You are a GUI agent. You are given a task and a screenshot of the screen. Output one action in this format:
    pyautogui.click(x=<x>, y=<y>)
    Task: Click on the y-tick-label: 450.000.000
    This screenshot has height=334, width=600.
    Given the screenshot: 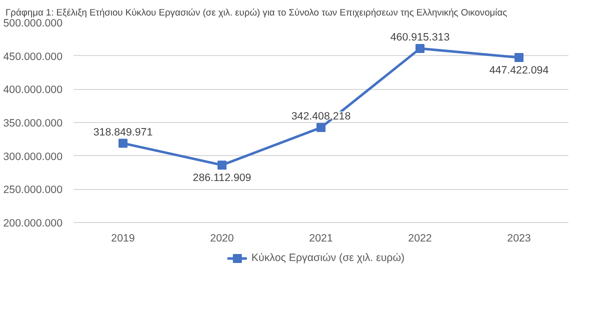 What is the action you would take?
    pyautogui.click(x=33, y=56)
    